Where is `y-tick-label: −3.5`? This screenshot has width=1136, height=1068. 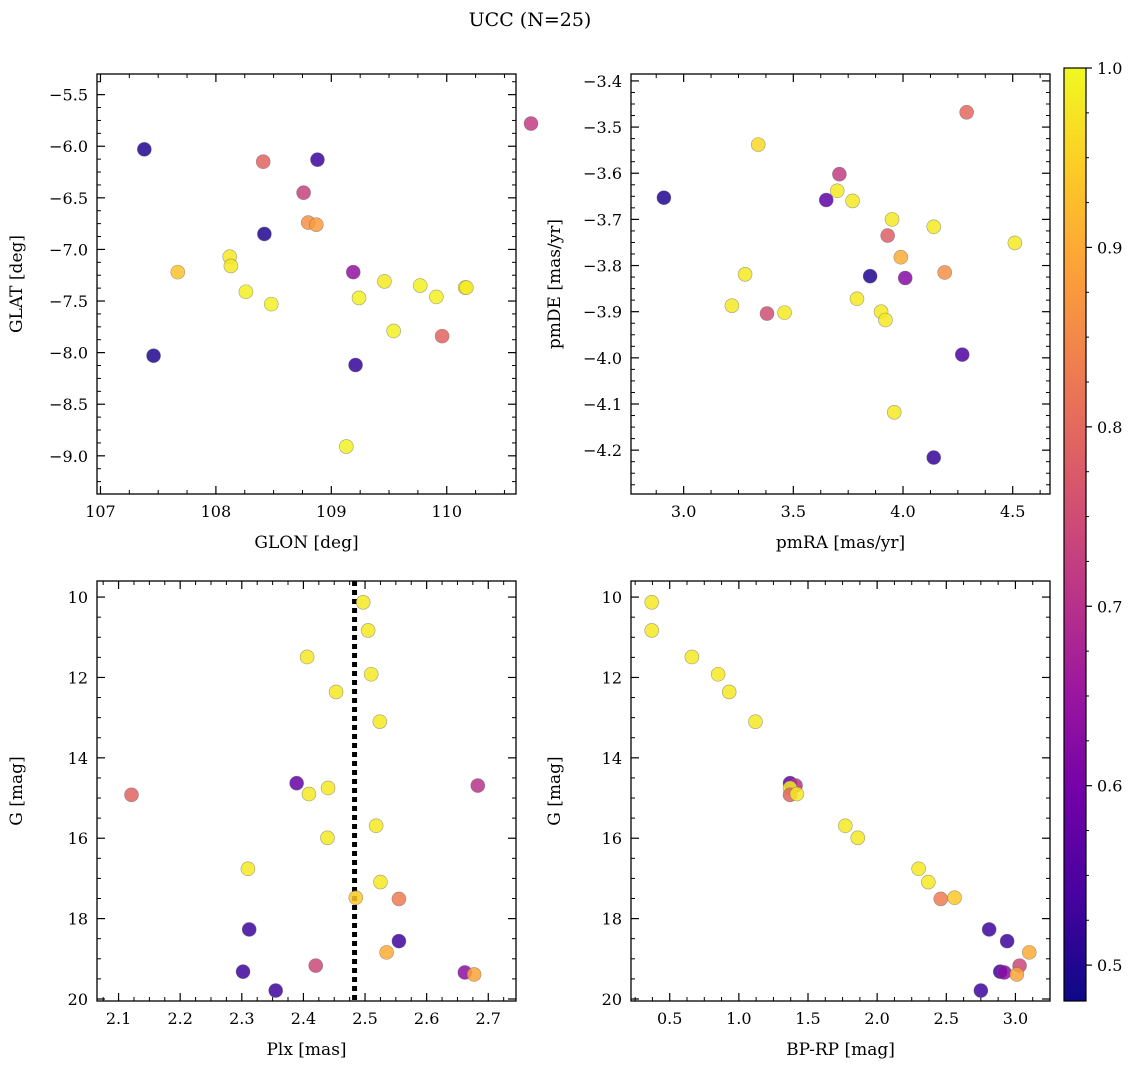
y-tick-label: −3.5 is located at coordinates (602, 127).